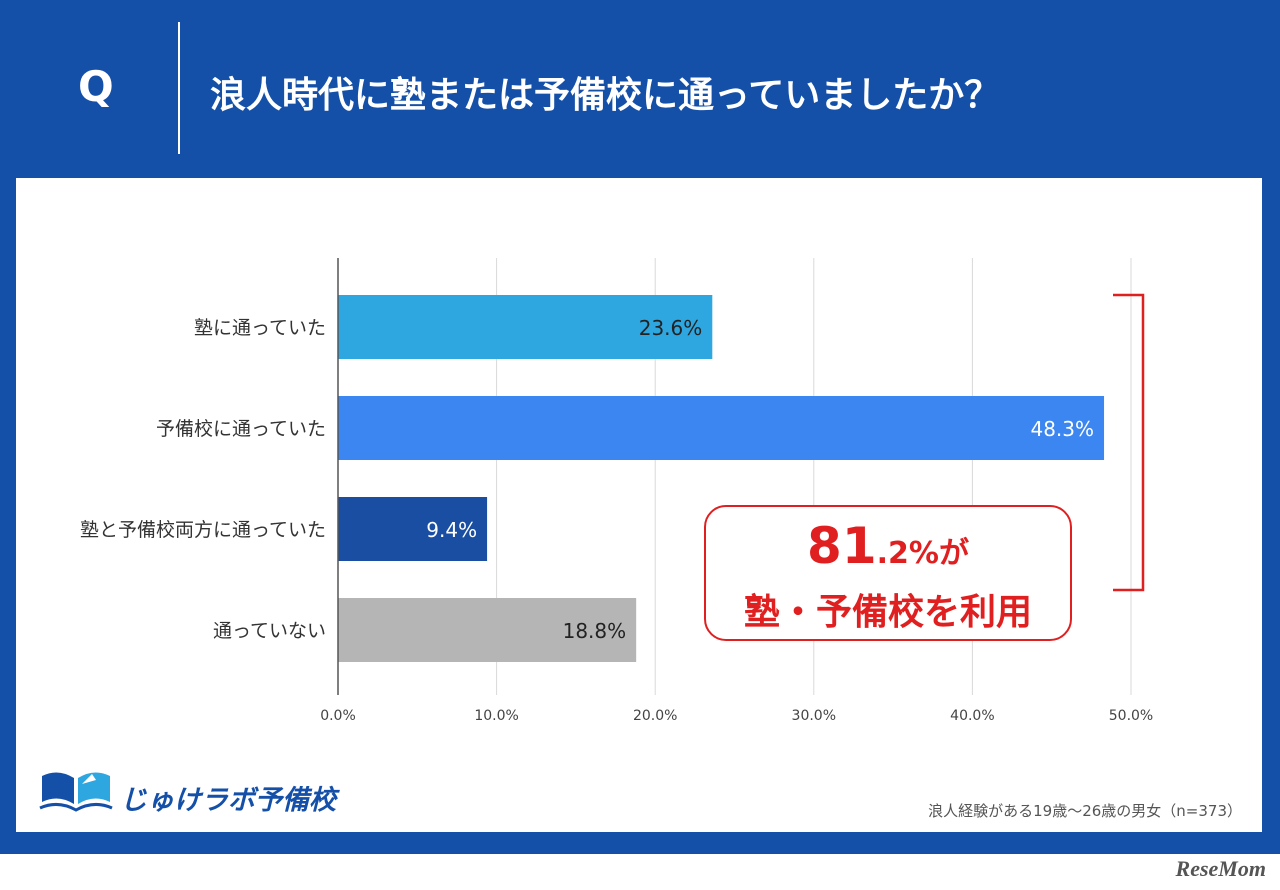 This screenshot has width=1280, height=890. Describe the element at coordinates (655, 716) in the screenshot. I see `x-tick-label: 20.0%` at that location.